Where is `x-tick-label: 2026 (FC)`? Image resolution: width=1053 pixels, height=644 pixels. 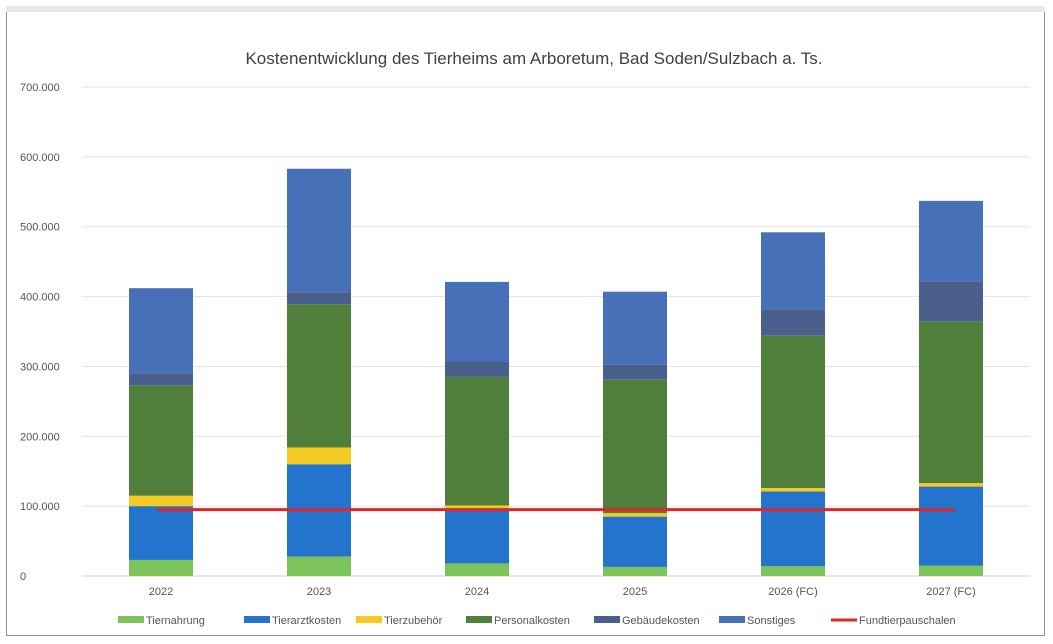
x-tick-label: 2026 (FC) is located at coordinates (793, 592).